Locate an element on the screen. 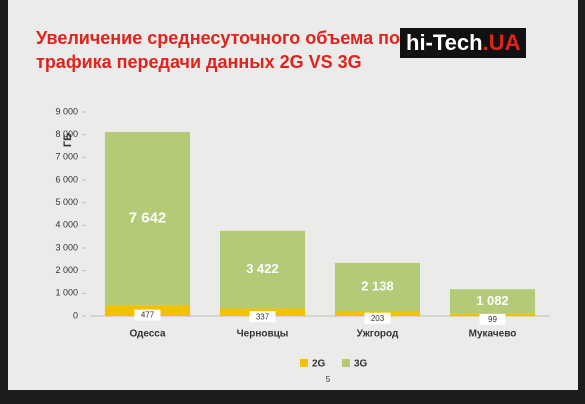  x-tick-label: Одесса is located at coordinates (147, 334).